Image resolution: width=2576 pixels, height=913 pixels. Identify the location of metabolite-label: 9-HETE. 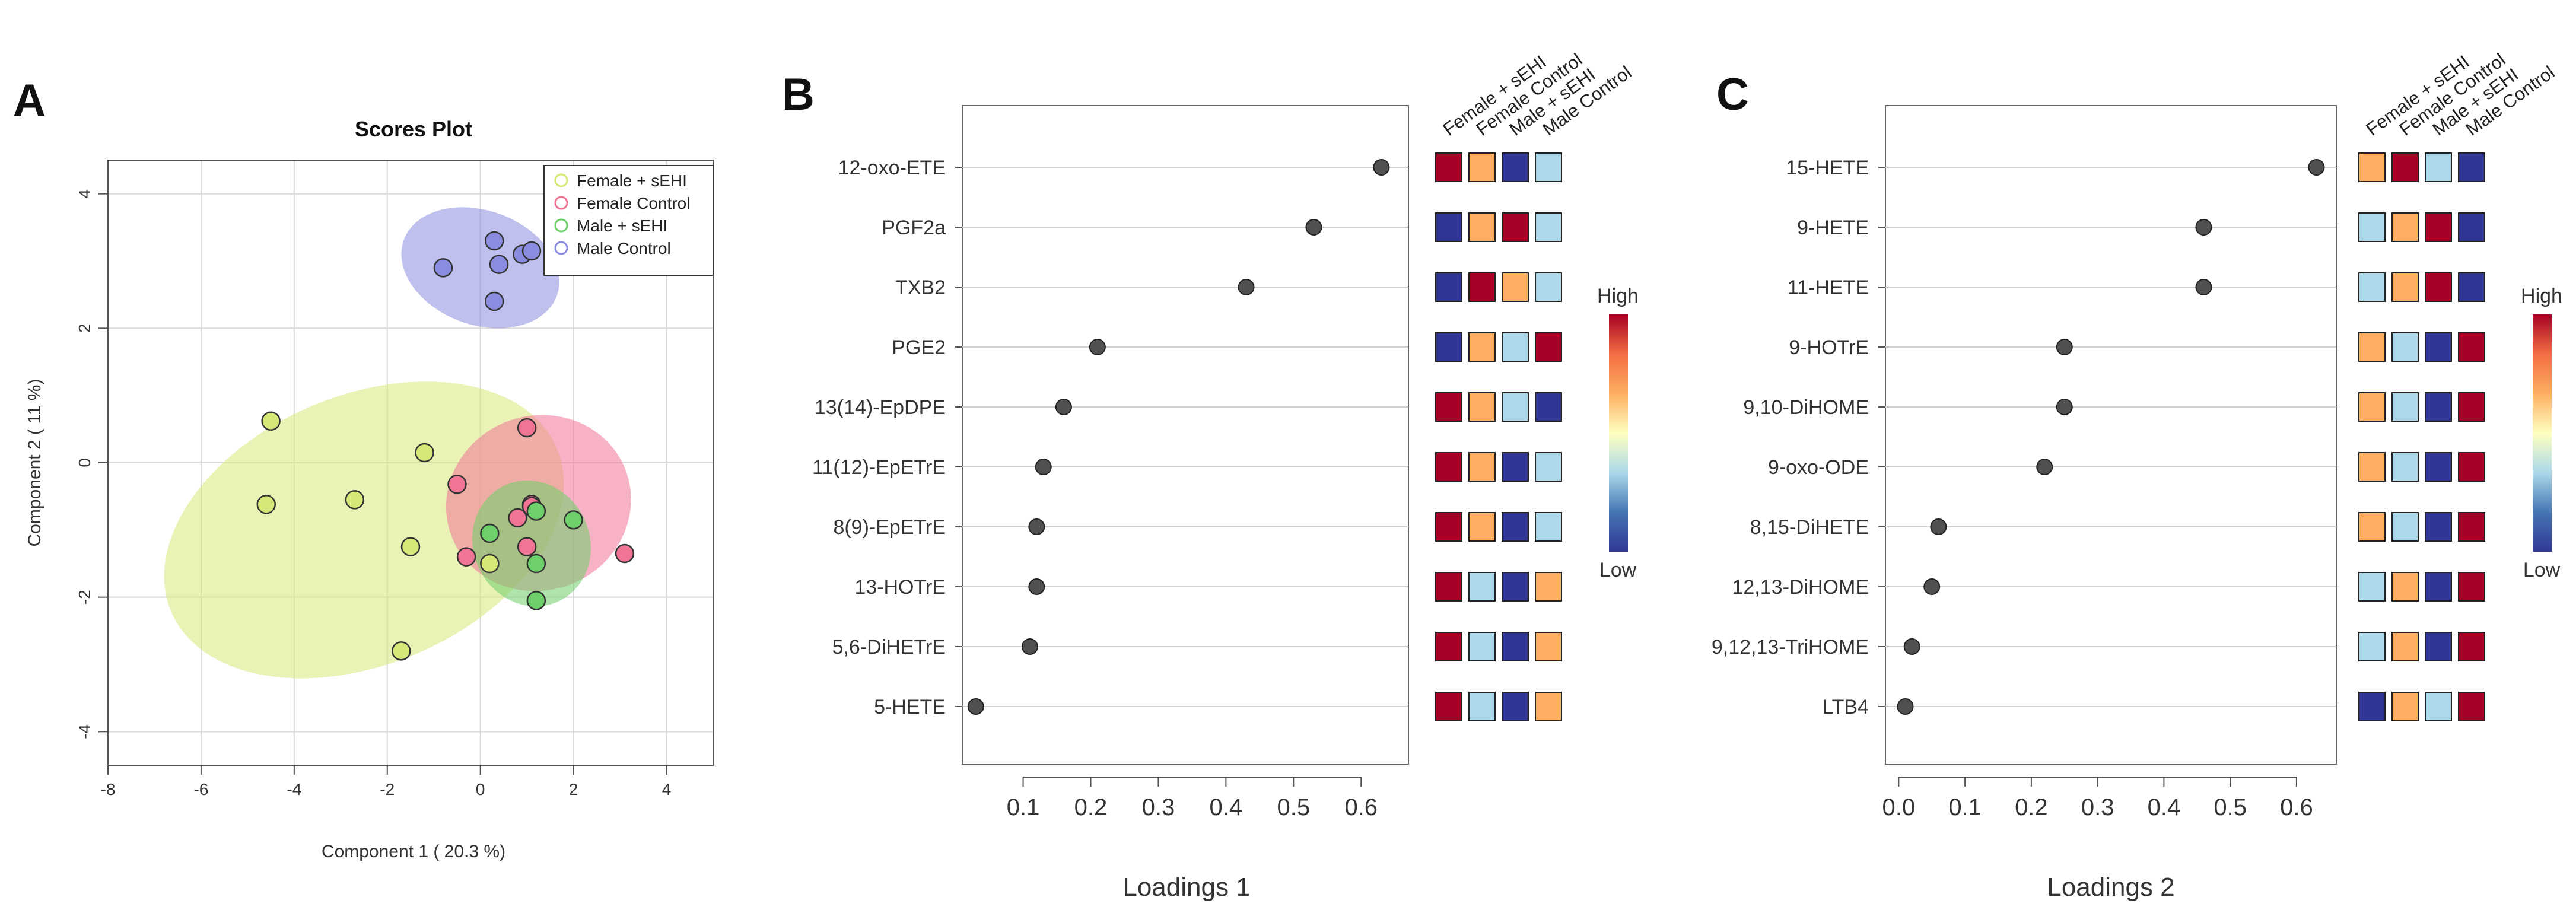
(1833, 228).